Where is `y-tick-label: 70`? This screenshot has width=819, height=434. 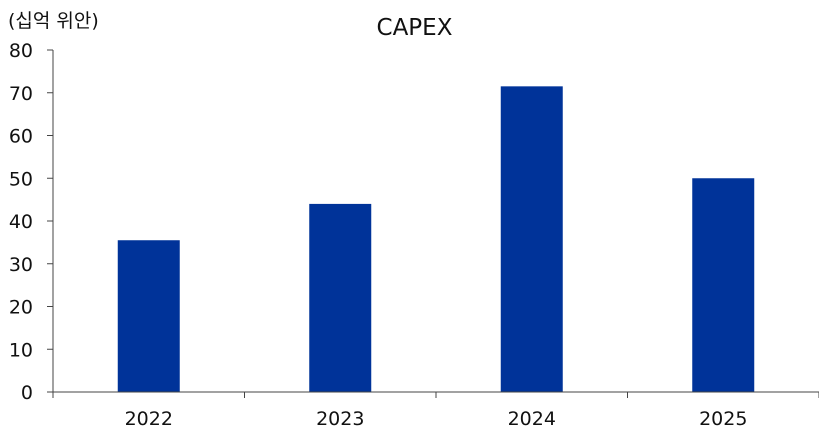
y-tick-label: 70 is located at coordinates (21, 94).